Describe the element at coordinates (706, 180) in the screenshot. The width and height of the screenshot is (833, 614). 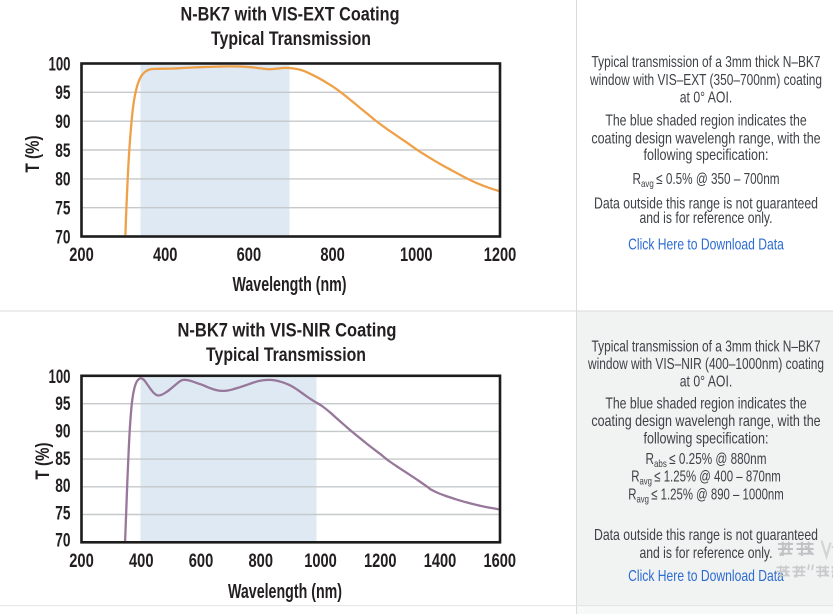
I see `svg-text: Ravg ≤ 0.5% @ 350 – 700nm` at that location.